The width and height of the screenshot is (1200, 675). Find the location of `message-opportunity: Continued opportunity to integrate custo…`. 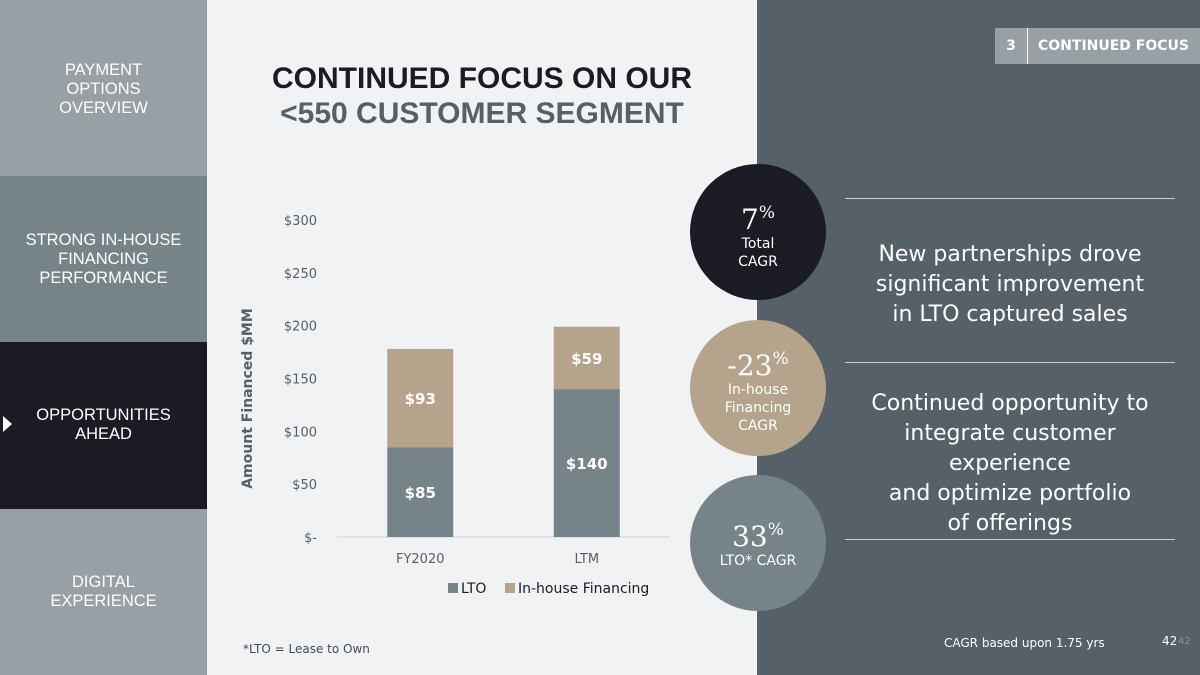

message-opportunity: Continued opportunity to integrate custo… is located at coordinates (1010, 464).